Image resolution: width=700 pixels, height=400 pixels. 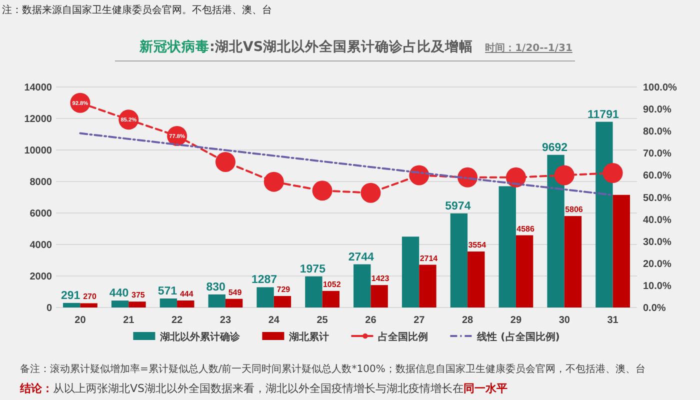 What do you see at coordinates (657, 132) in the screenshot?
I see `y2-tick-label: 80.0%` at bounding box center [657, 132].